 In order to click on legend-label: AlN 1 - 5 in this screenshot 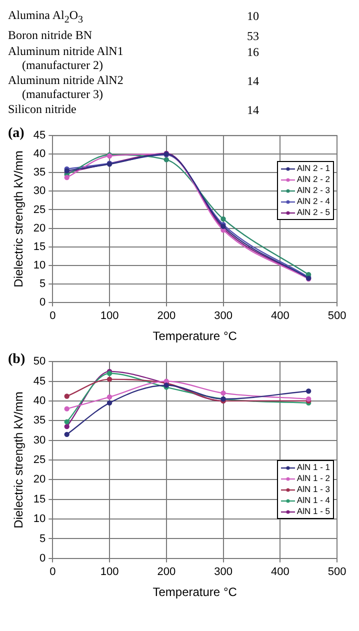, I will do `click(313, 512)`.